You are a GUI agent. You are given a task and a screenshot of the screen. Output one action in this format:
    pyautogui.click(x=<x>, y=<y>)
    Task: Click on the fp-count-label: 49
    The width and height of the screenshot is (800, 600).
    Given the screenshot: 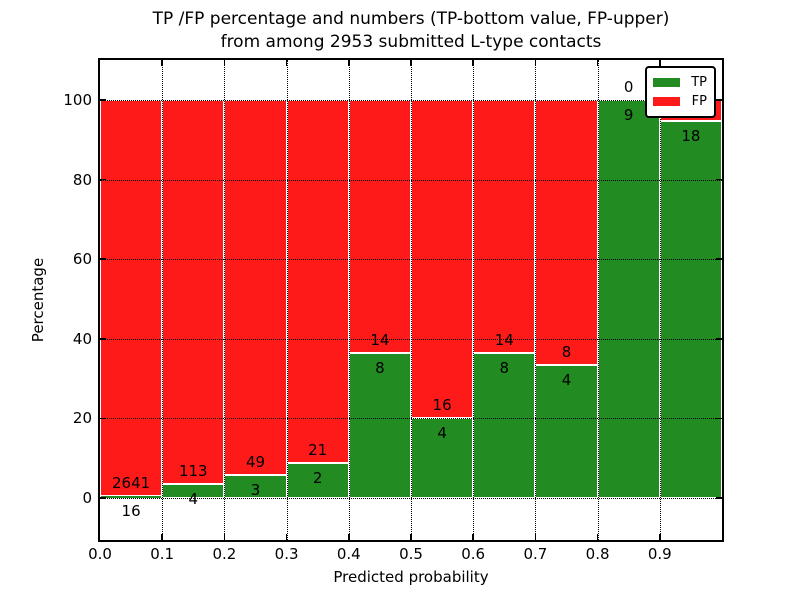 What is the action you would take?
    pyautogui.click(x=255, y=461)
    